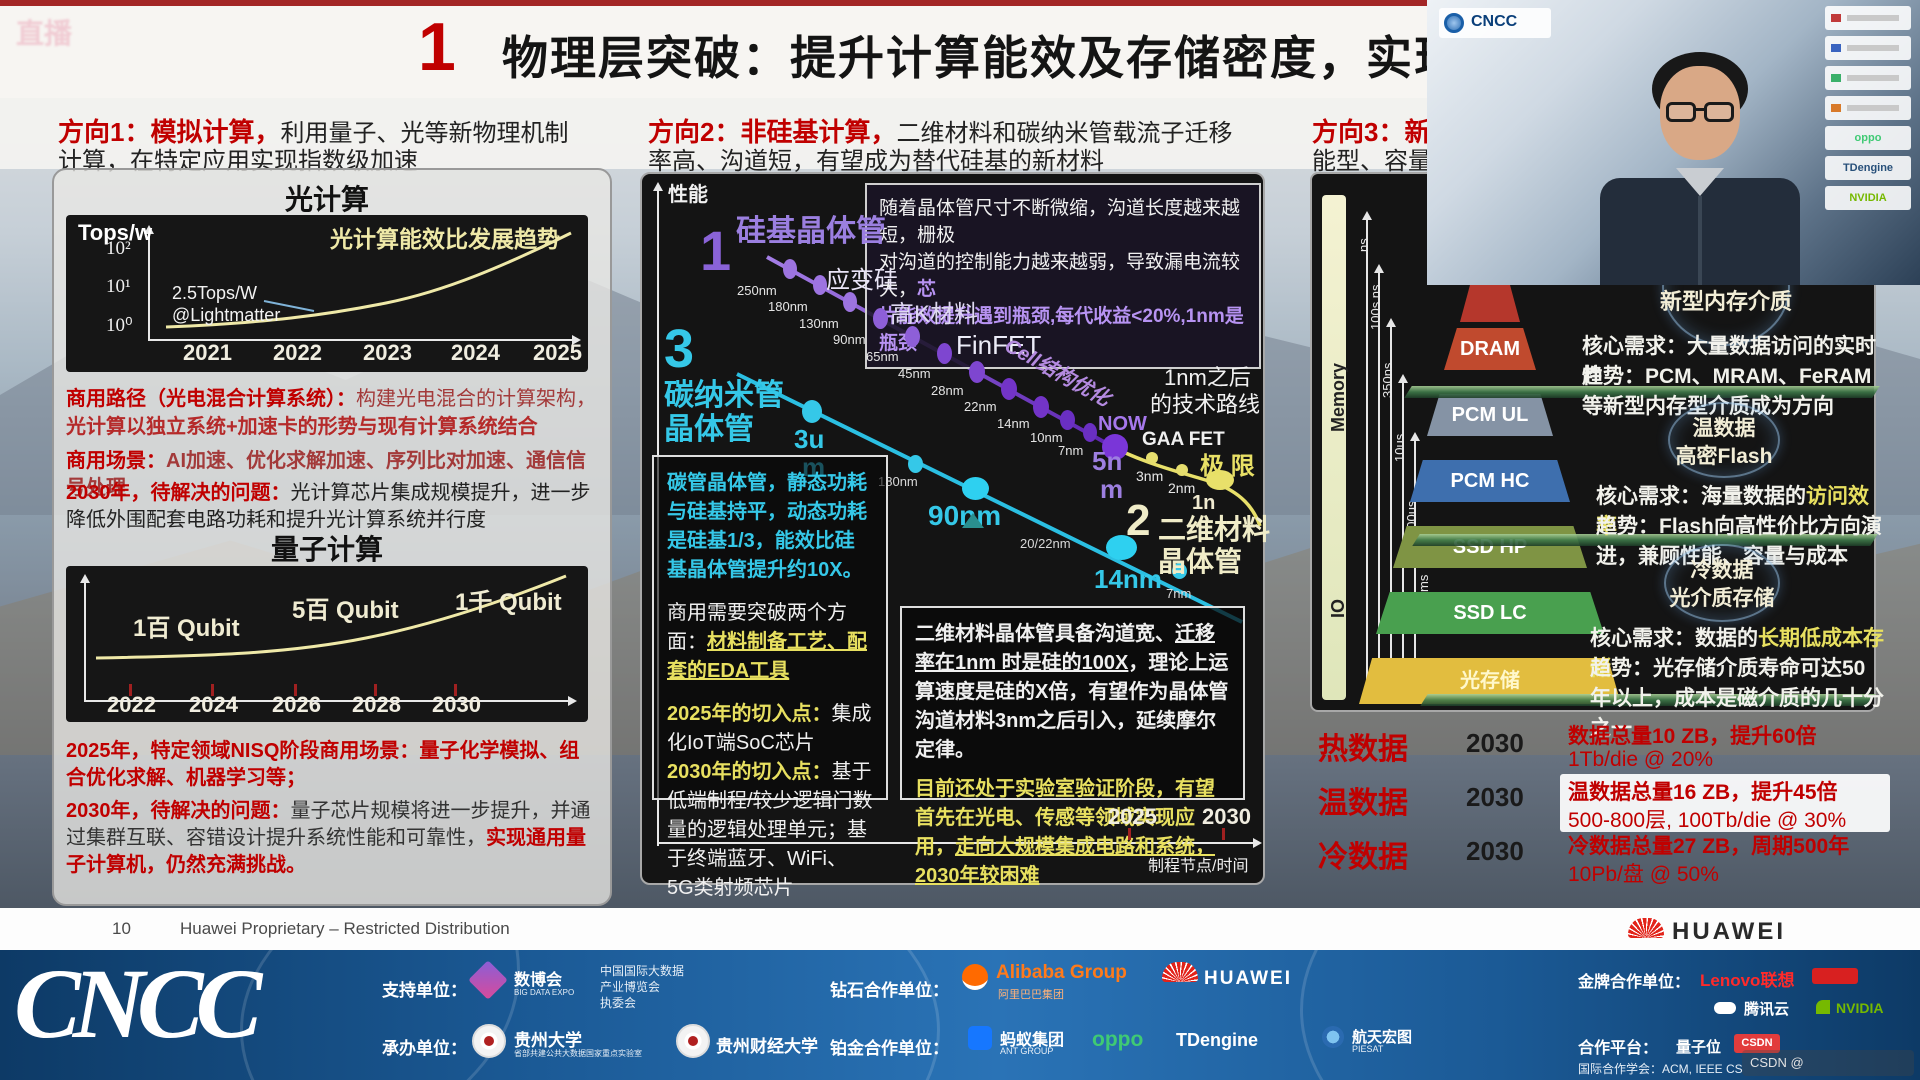 The width and height of the screenshot is (1920, 1080). What do you see at coordinates (1724, 428) in the screenshot?
I see `warm-data-label: 温数据` at bounding box center [1724, 428].